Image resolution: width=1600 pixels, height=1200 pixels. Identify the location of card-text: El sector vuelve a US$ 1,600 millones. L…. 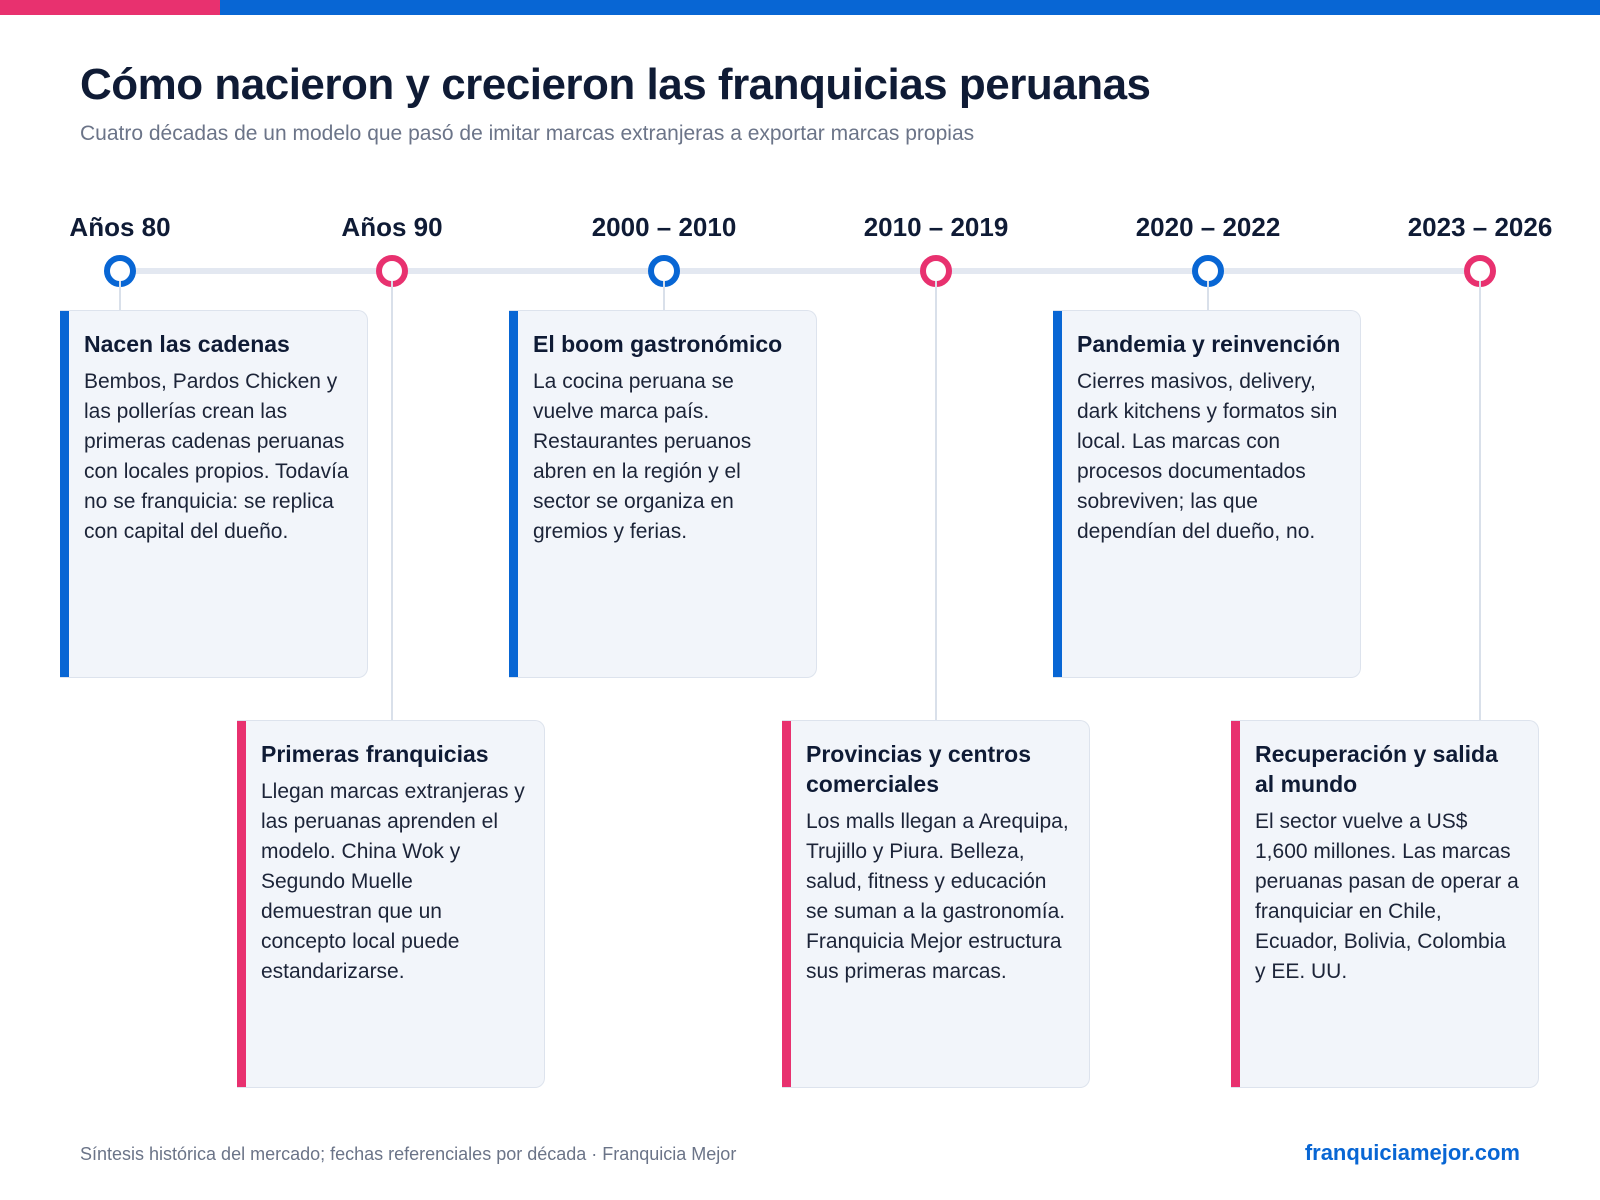
(1387, 896).